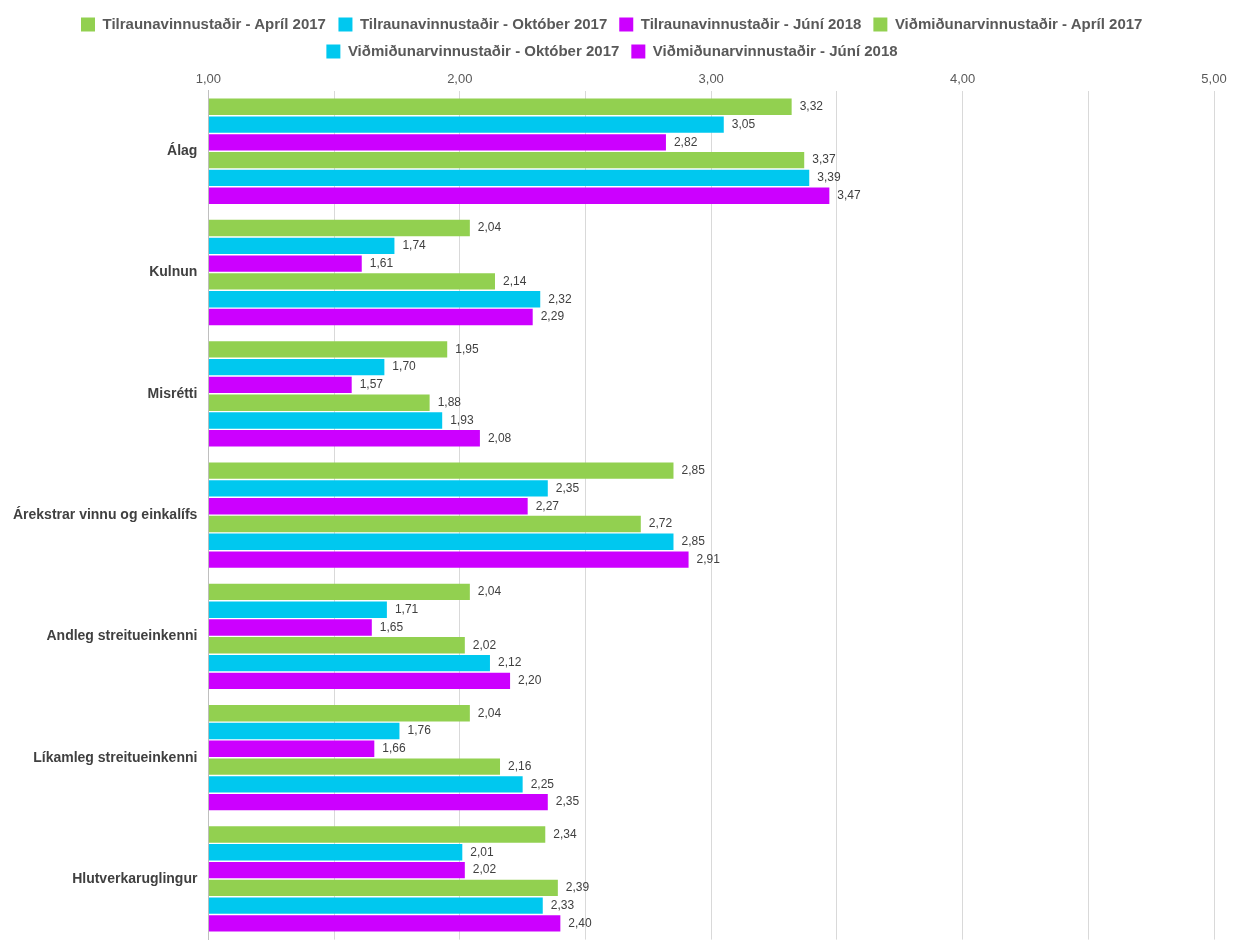 The width and height of the screenshot is (1244, 951). I want to click on data-label: 1,61, so click(381, 262).